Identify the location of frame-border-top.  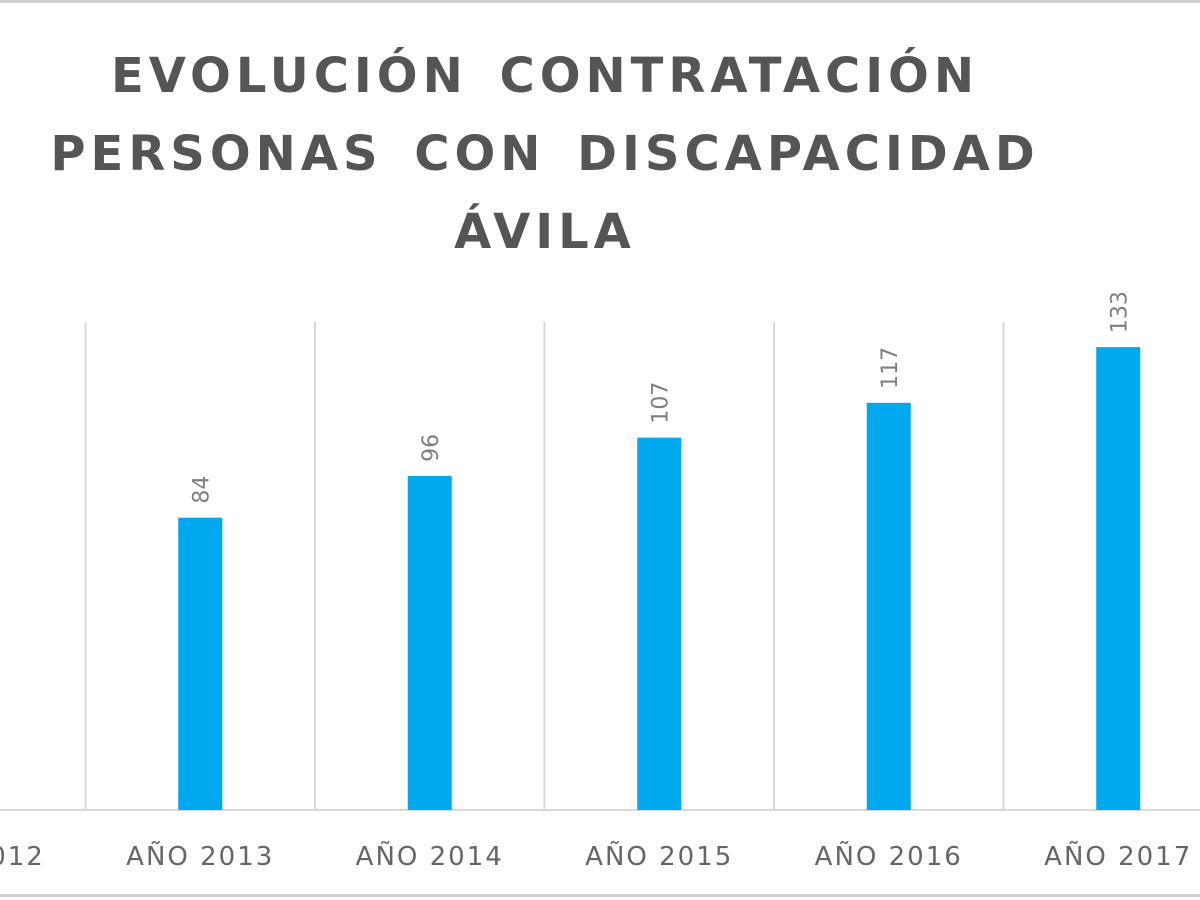
(600, 1).